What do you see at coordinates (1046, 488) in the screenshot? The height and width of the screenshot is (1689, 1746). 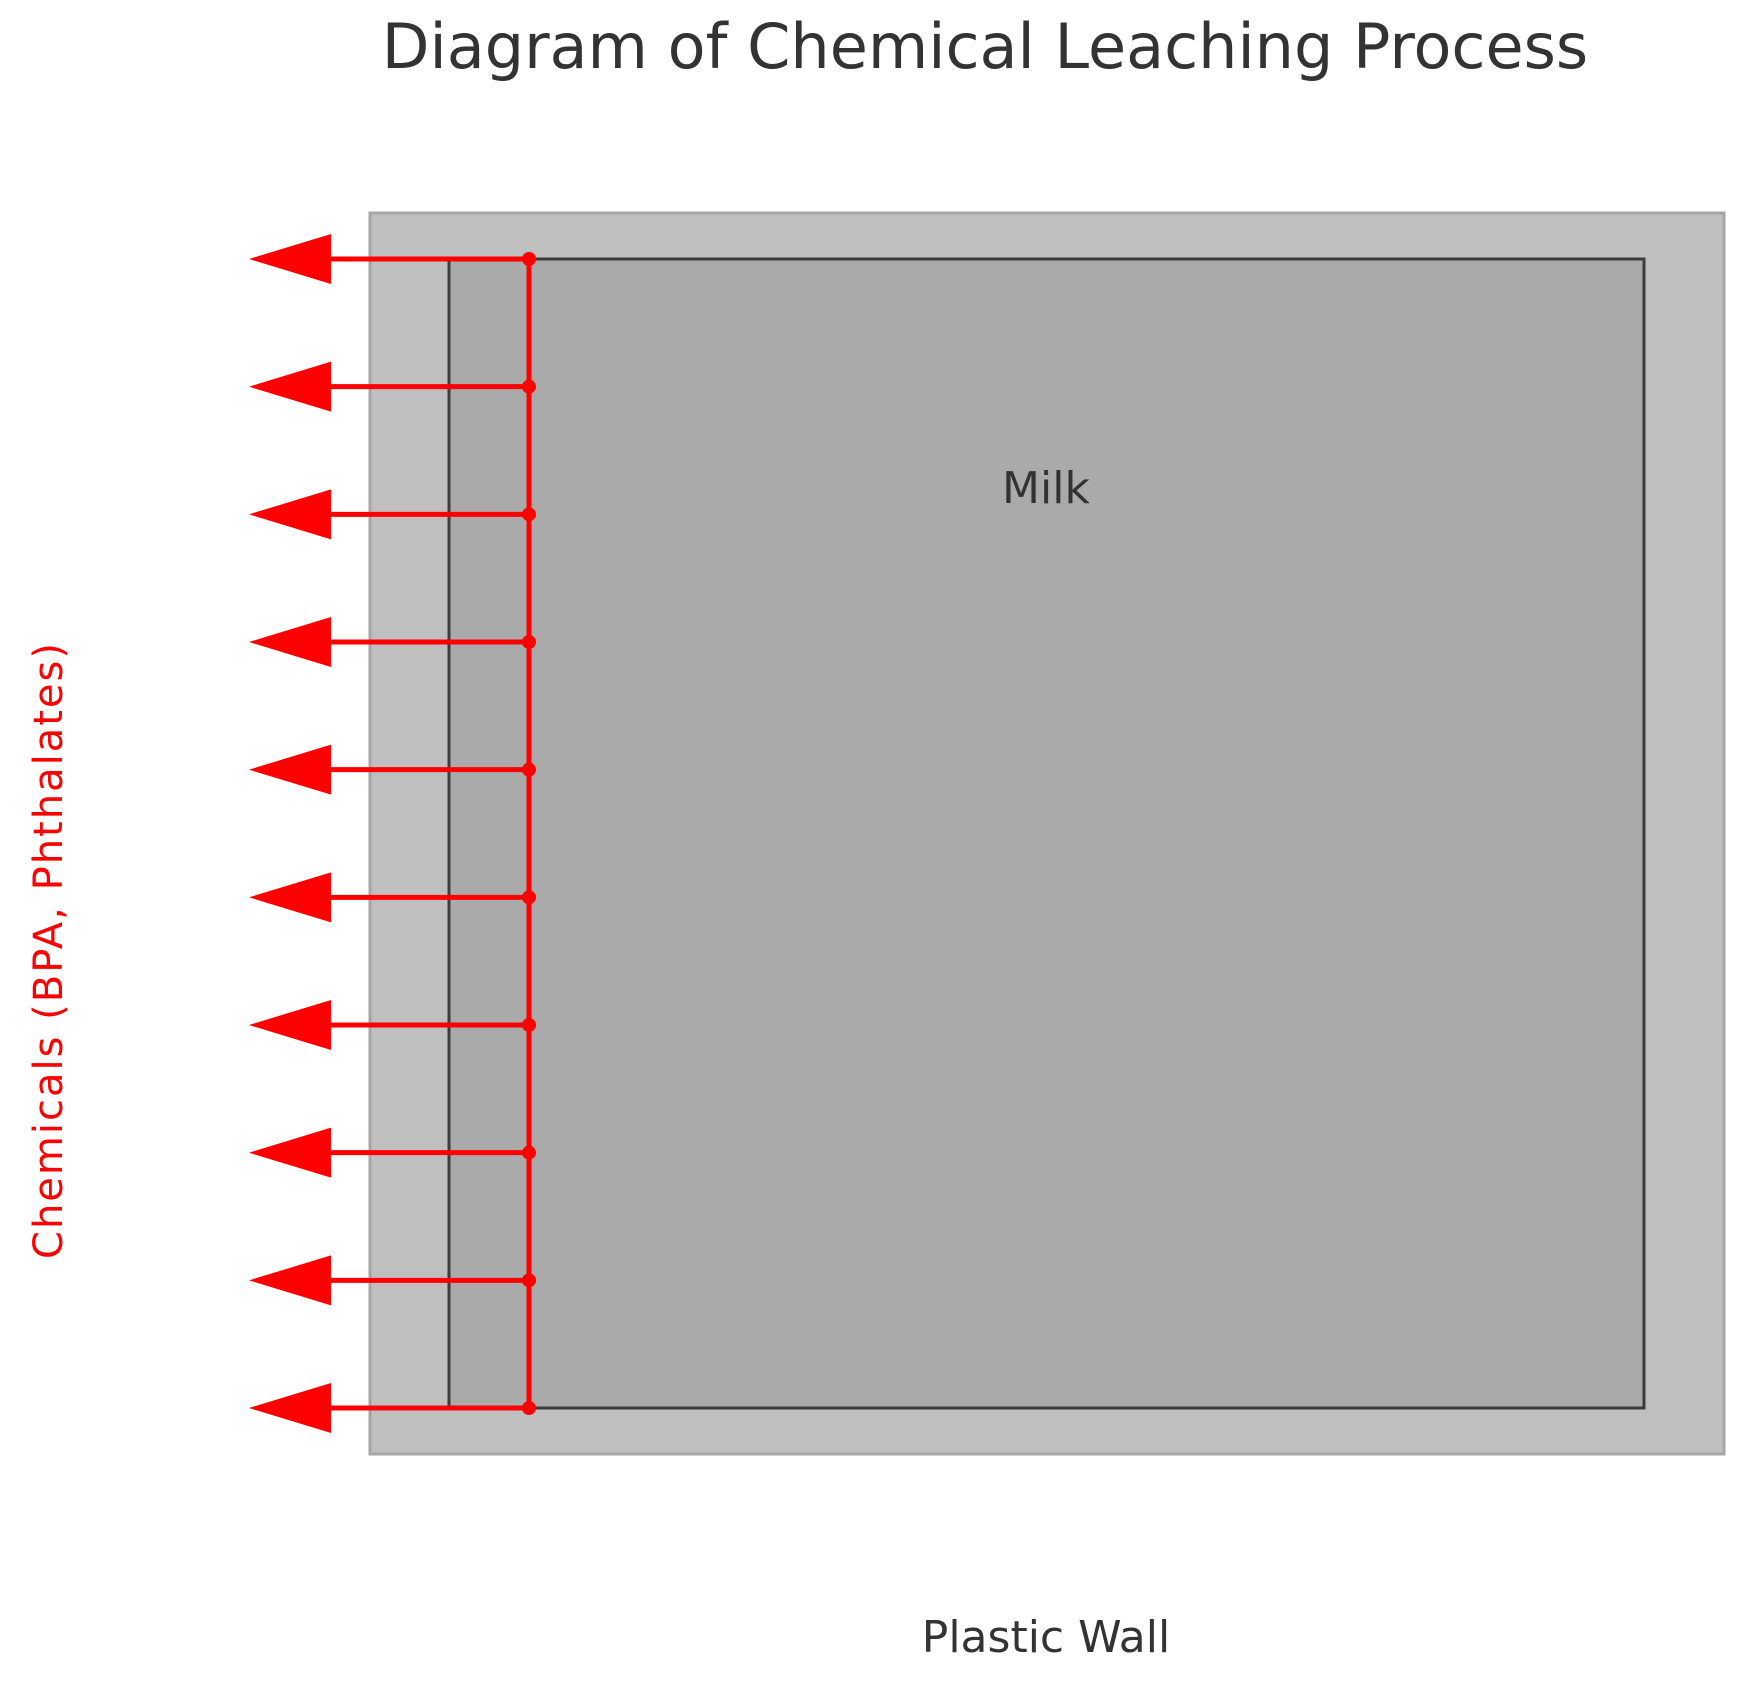 I see `milk-label: Milk` at bounding box center [1046, 488].